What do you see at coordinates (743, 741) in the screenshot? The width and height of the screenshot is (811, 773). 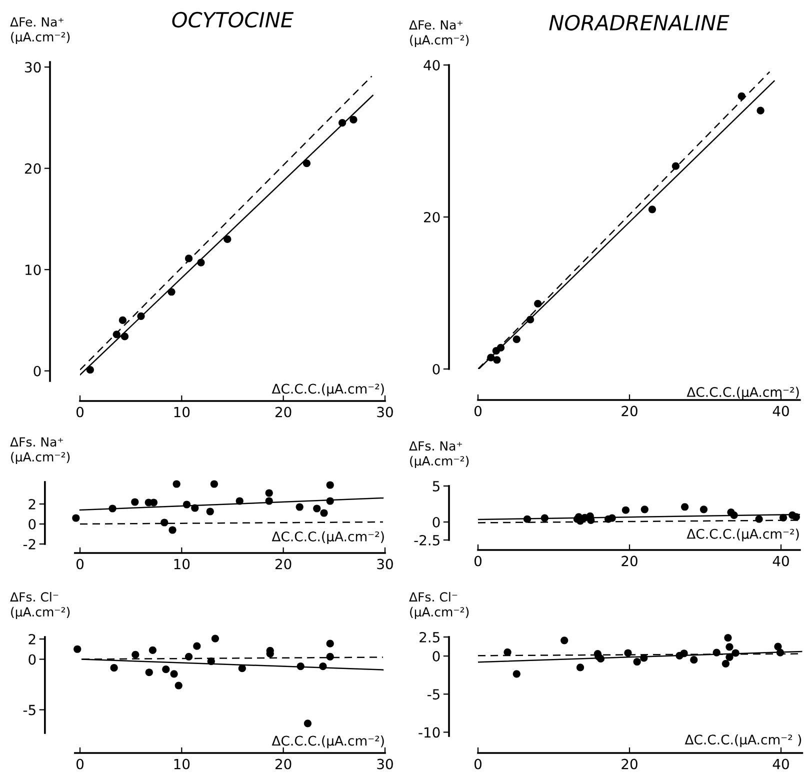 I see `x-axis-title: ΔC.C.C.(μA.cm⁻² )` at bounding box center [743, 741].